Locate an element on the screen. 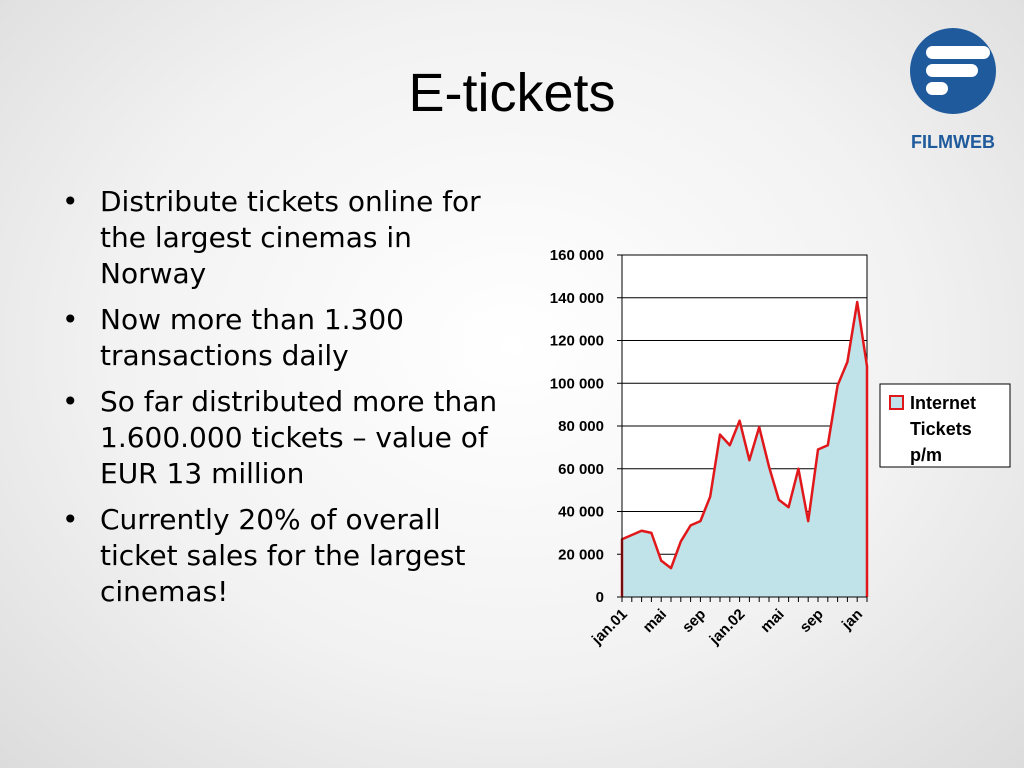 Image resolution: width=1024 pixels, height=768 pixels. y-tick-label: 20 000 is located at coordinates (581, 554).